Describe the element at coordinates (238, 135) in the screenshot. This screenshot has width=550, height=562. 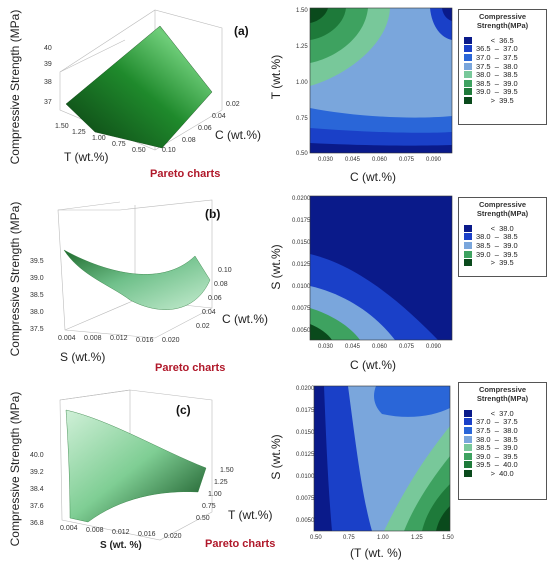
I see `surface-a-xlabel: C (wt.%)` at that location.